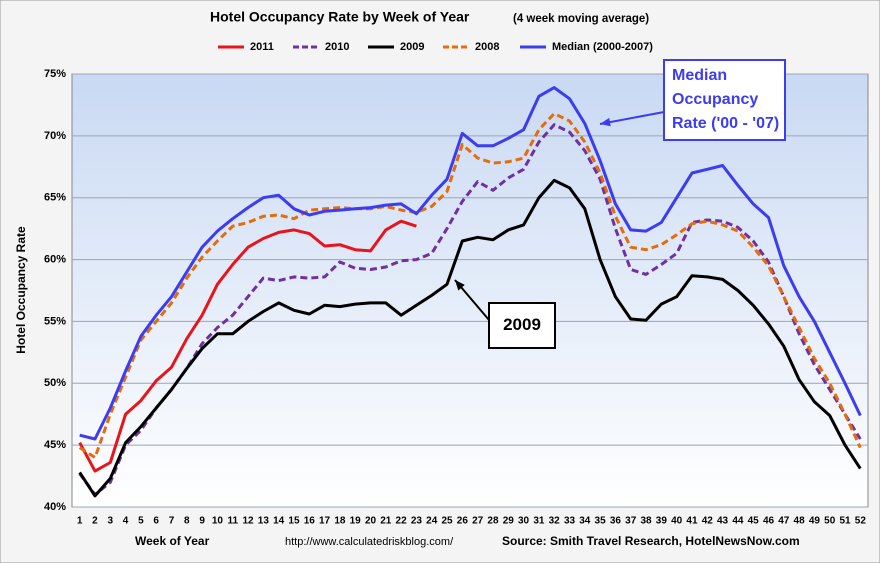 This screenshot has height=563, width=880. I want to click on x-tick-label: 39, so click(662, 521).